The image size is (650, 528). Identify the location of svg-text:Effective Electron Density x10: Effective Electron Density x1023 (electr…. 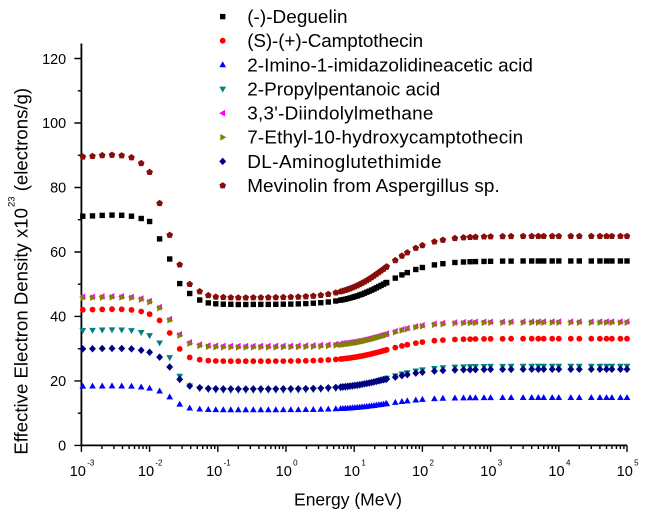
(19, 271).